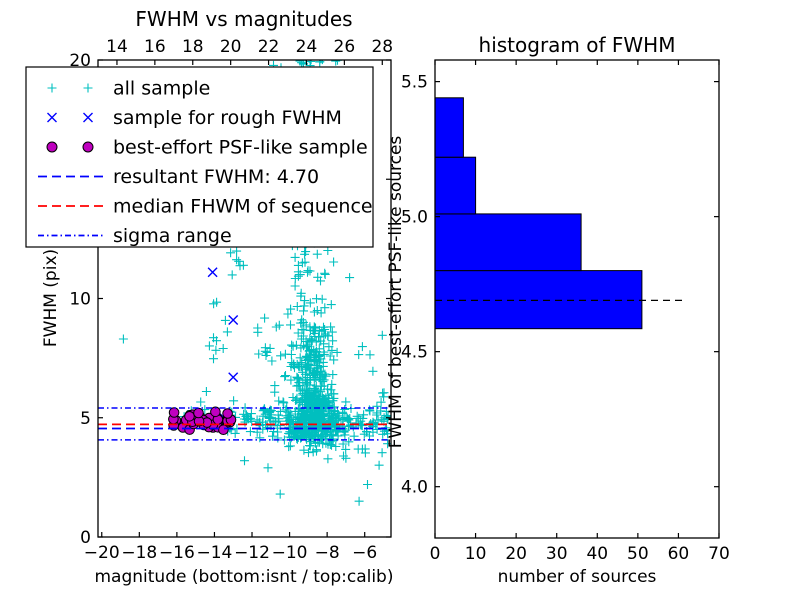  Describe the element at coordinates (269, 47) in the screenshot. I see `left-top-xtick-label: 22` at that location.